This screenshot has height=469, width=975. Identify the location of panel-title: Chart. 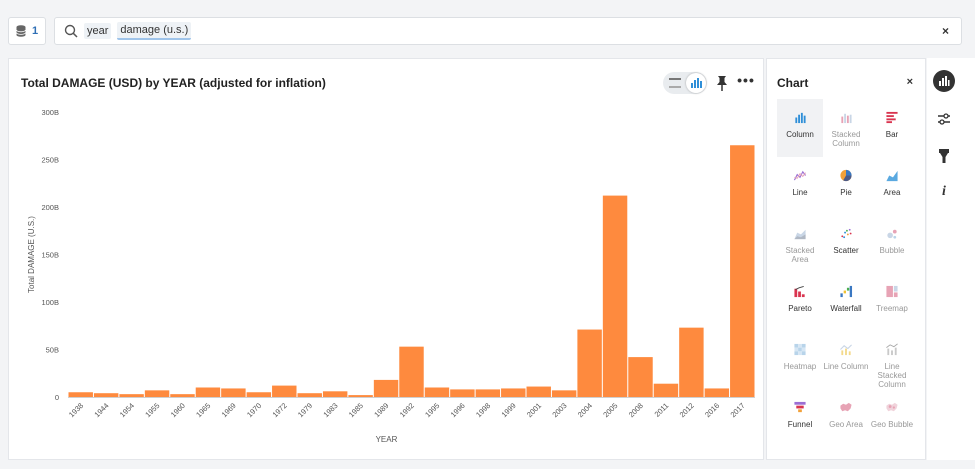
(793, 83).